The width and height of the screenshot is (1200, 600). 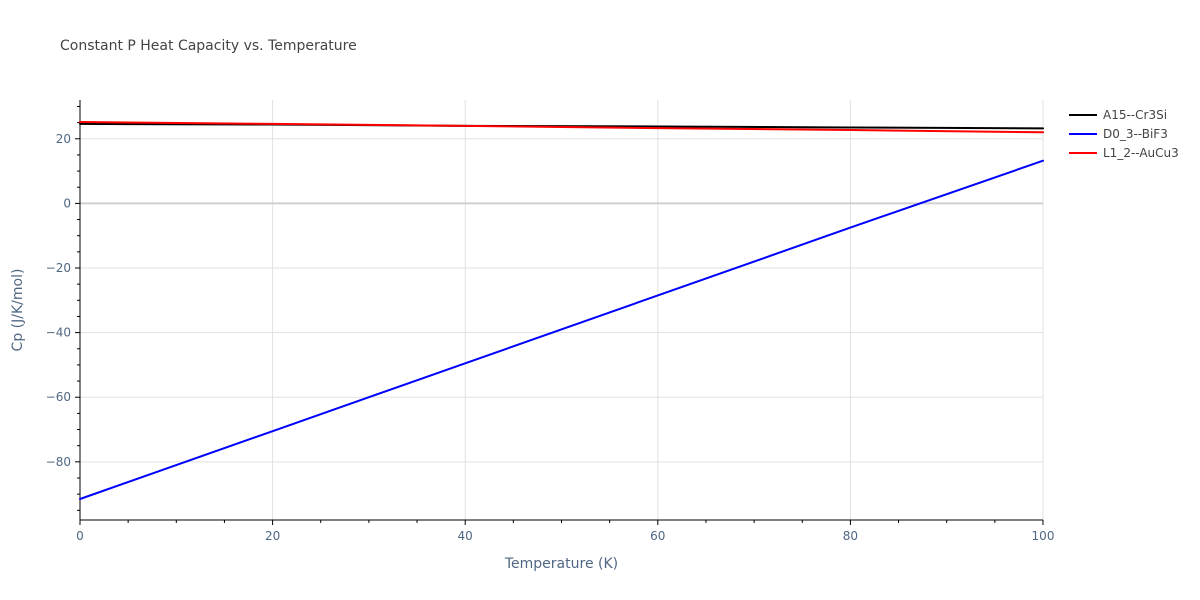 I want to click on legend-item: L1_2--AuCu3, so click(x=1124, y=153).